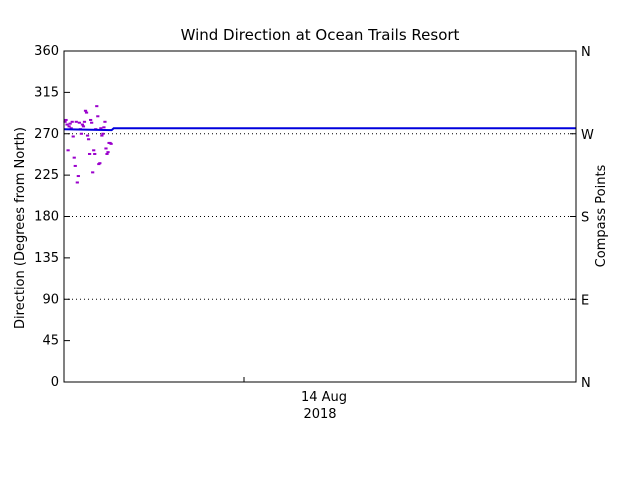 The width and height of the screenshot is (640, 485). What do you see at coordinates (585, 218) in the screenshot?
I see `compass-tick-label: S` at bounding box center [585, 218].